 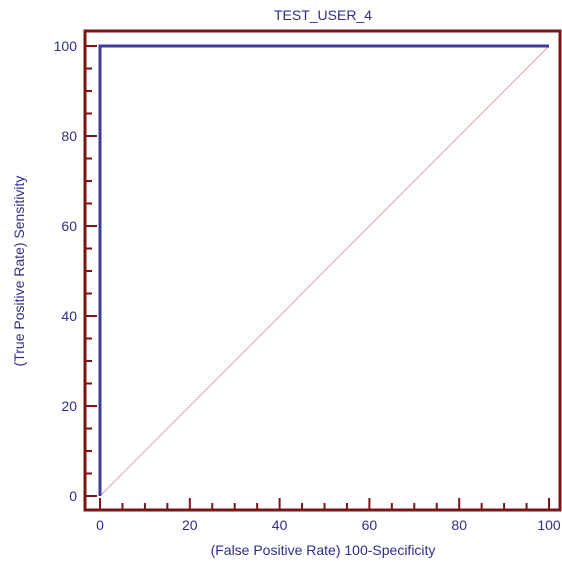 What do you see at coordinates (100, 525) in the screenshot?
I see `x-tick-label: 0` at bounding box center [100, 525].